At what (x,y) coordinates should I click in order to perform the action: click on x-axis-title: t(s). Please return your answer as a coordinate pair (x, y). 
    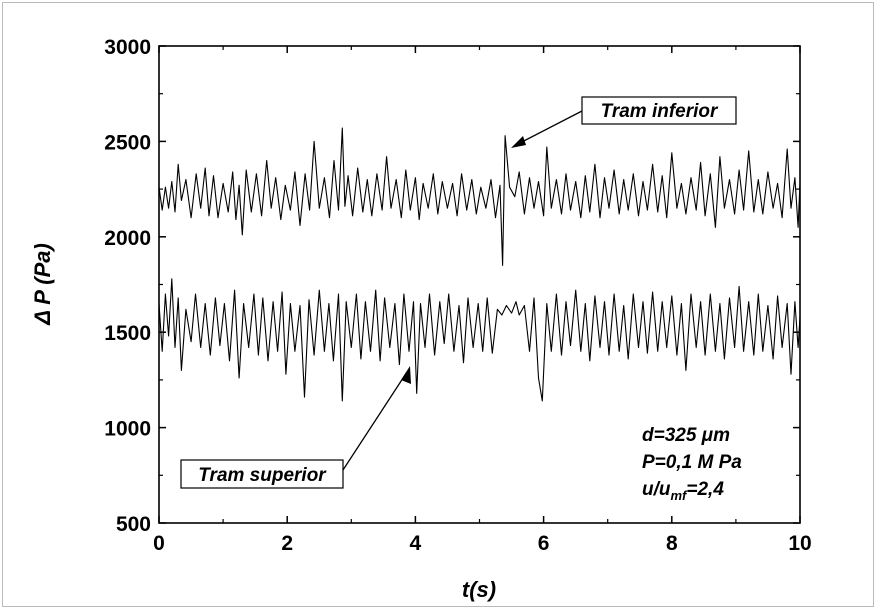
    Looking at the image, I should click on (479, 589).